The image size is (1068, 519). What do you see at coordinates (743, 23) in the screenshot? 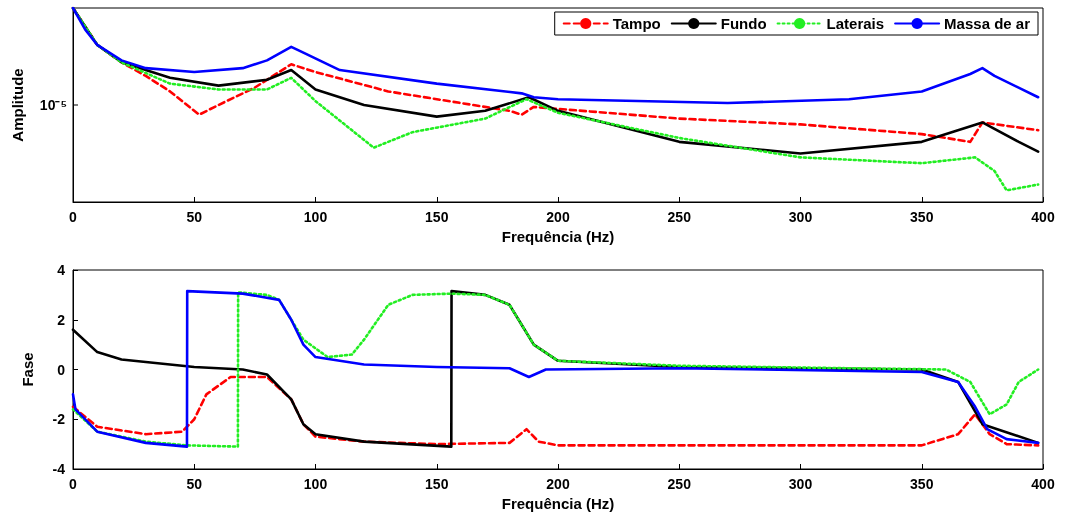
I see `legend-label: Fundo` at bounding box center [743, 23].